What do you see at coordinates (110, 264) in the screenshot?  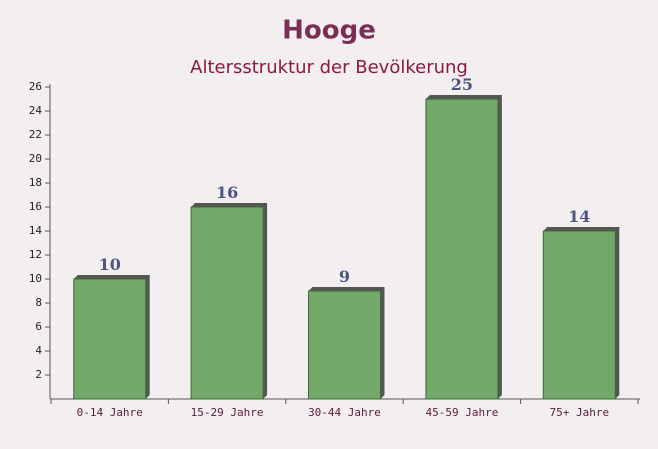 I see `value-label: 10` at bounding box center [110, 264].